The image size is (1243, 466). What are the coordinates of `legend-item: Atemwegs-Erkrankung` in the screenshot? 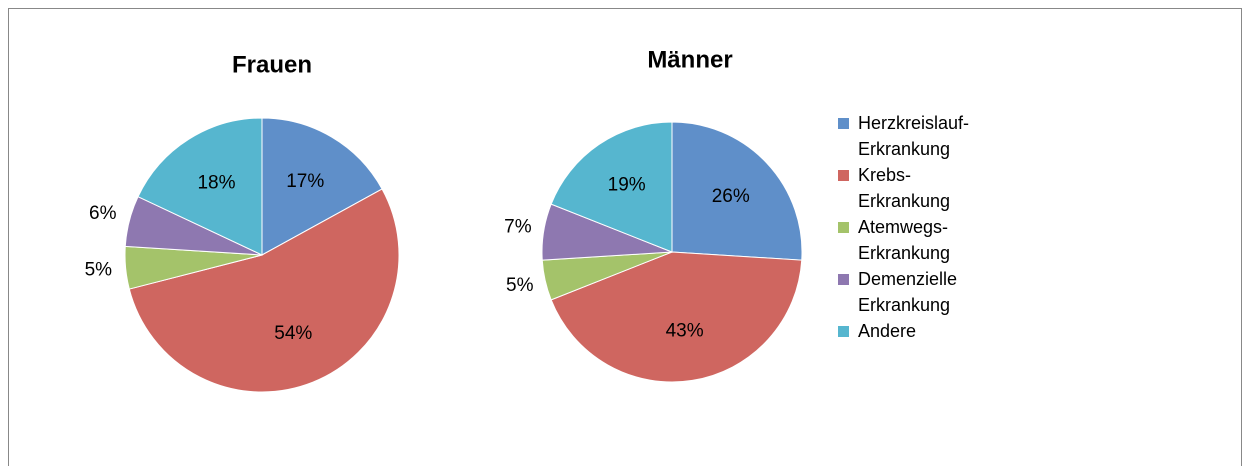 It's located at (908, 240).